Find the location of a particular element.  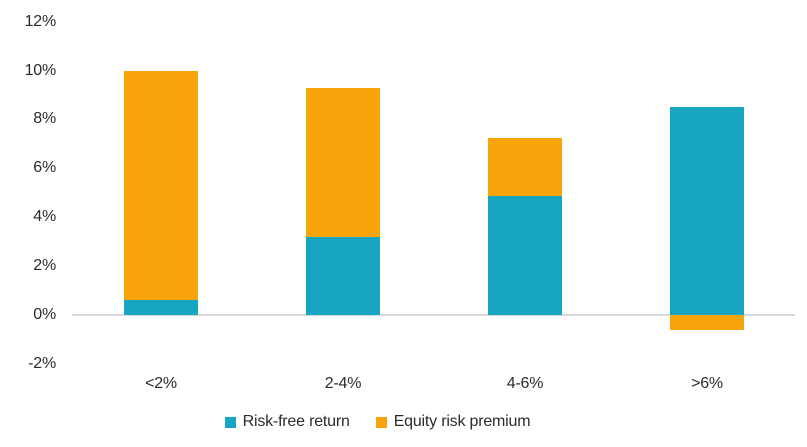

y-axis-tick-label: 0% is located at coordinates (44, 314).